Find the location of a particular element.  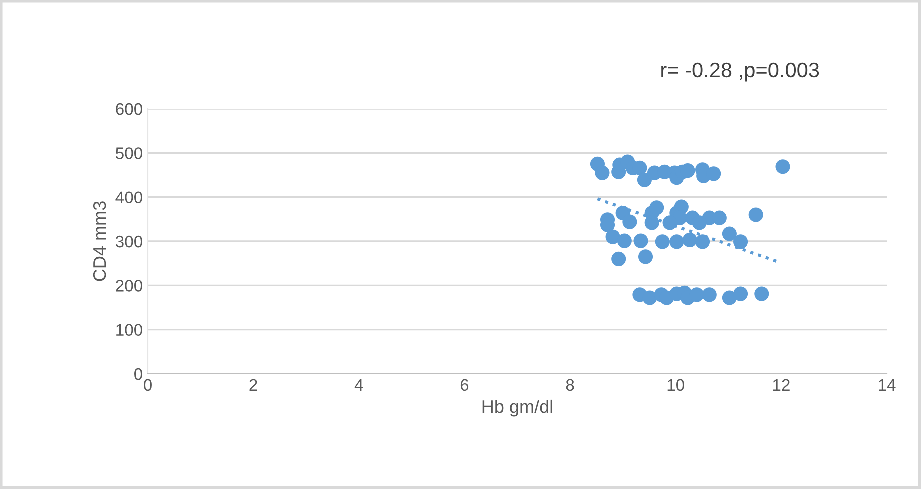

x-tick-label: 14 is located at coordinates (887, 385).